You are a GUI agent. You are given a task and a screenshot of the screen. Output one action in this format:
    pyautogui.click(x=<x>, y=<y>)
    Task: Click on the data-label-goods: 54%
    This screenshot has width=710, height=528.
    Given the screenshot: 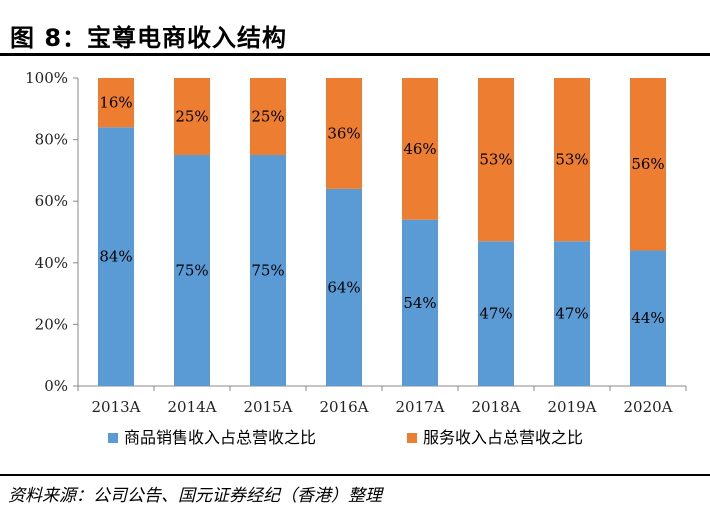 What is the action you would take?
    pyautogui.click(x=419, y=303)
    